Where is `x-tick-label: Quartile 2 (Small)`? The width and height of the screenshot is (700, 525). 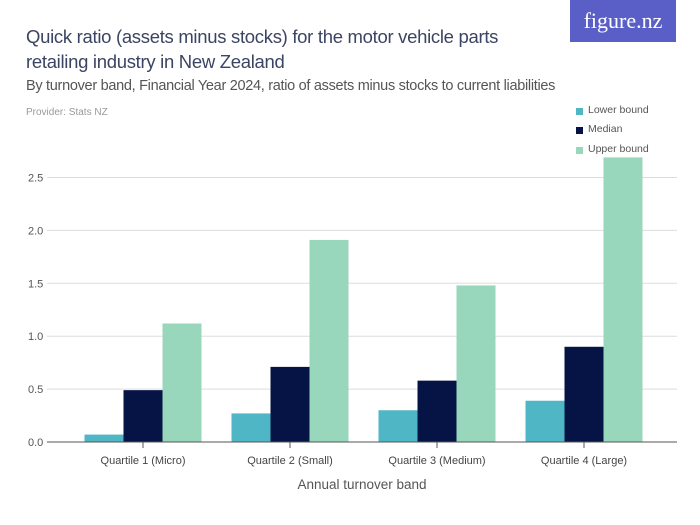
x-tick-label: Quartile 2 (Small) is located at coordinates (290, 461).